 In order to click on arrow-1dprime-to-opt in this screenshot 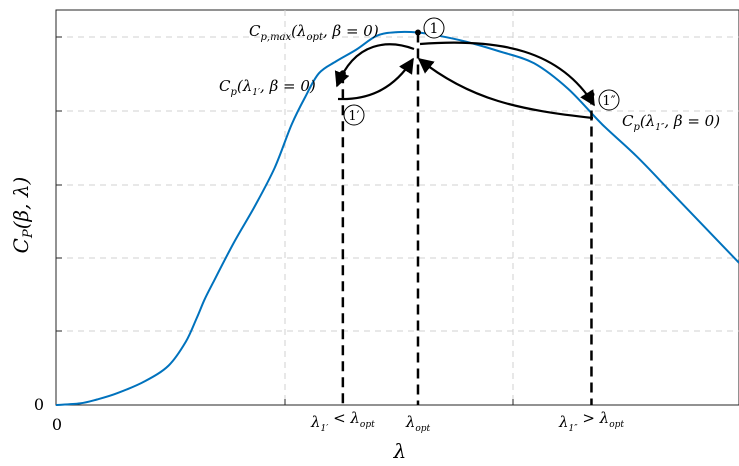, I will do `click(505, 89)`.